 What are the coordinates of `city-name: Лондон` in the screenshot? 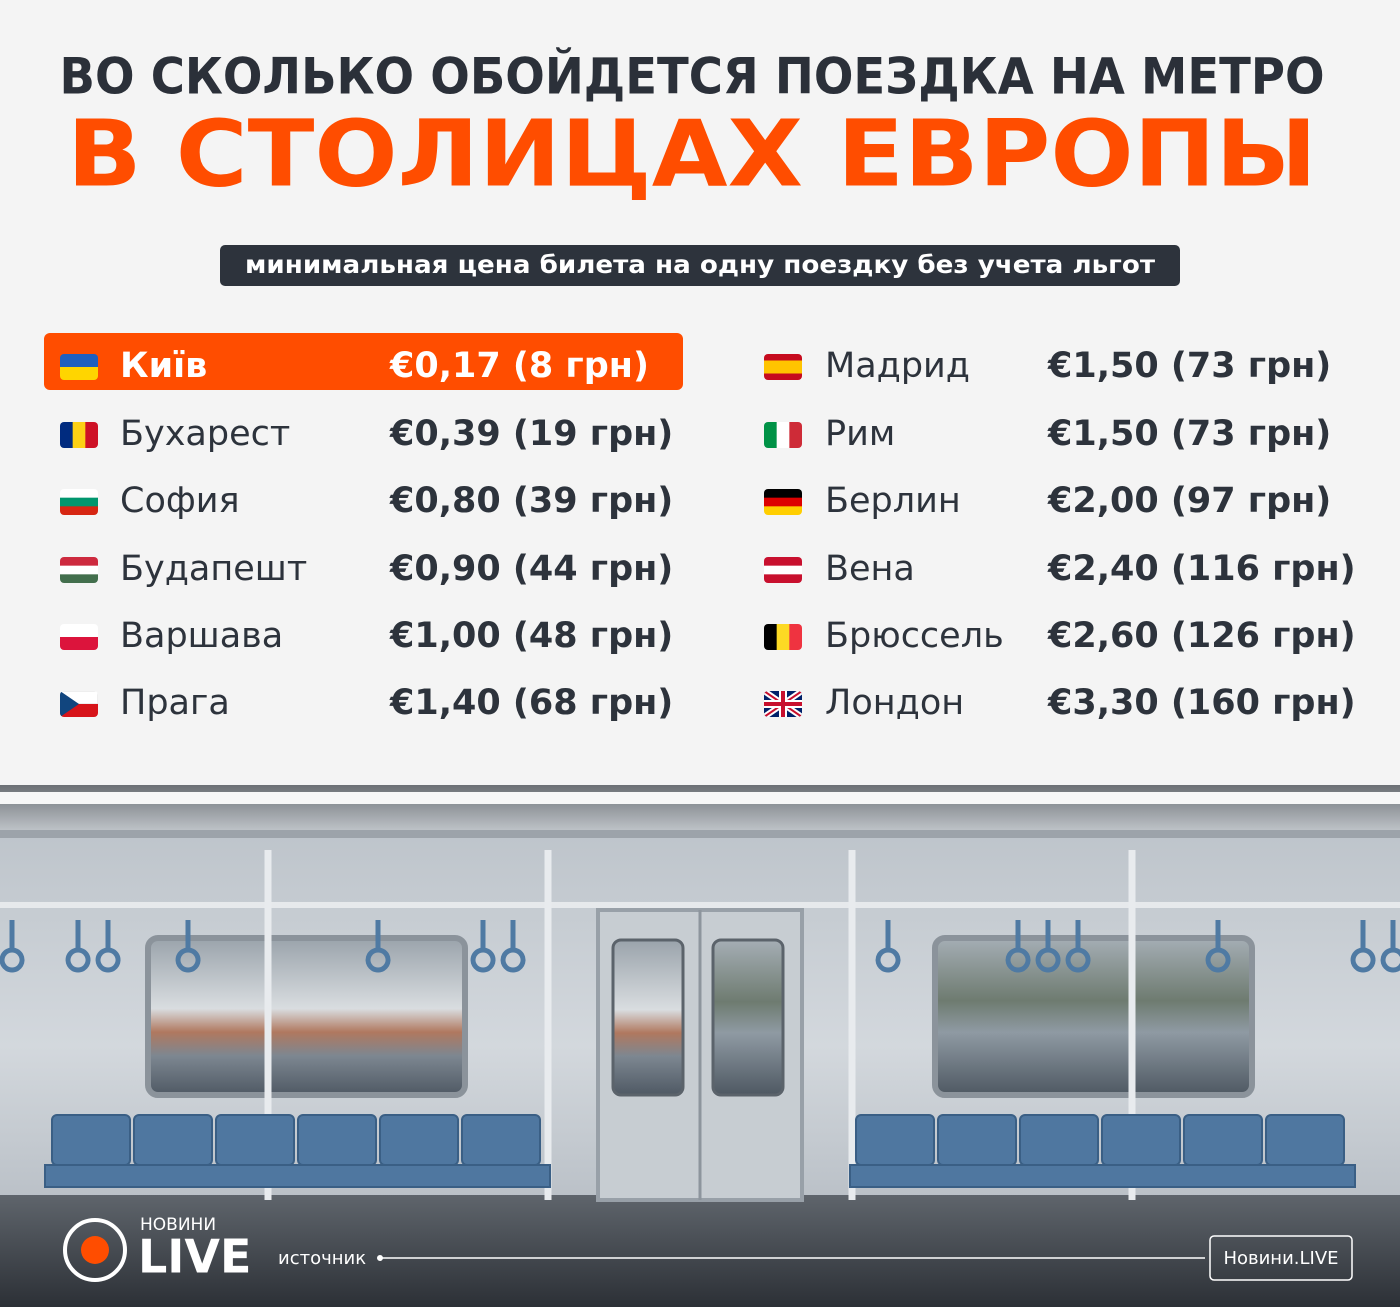 It's located at (894, 703).